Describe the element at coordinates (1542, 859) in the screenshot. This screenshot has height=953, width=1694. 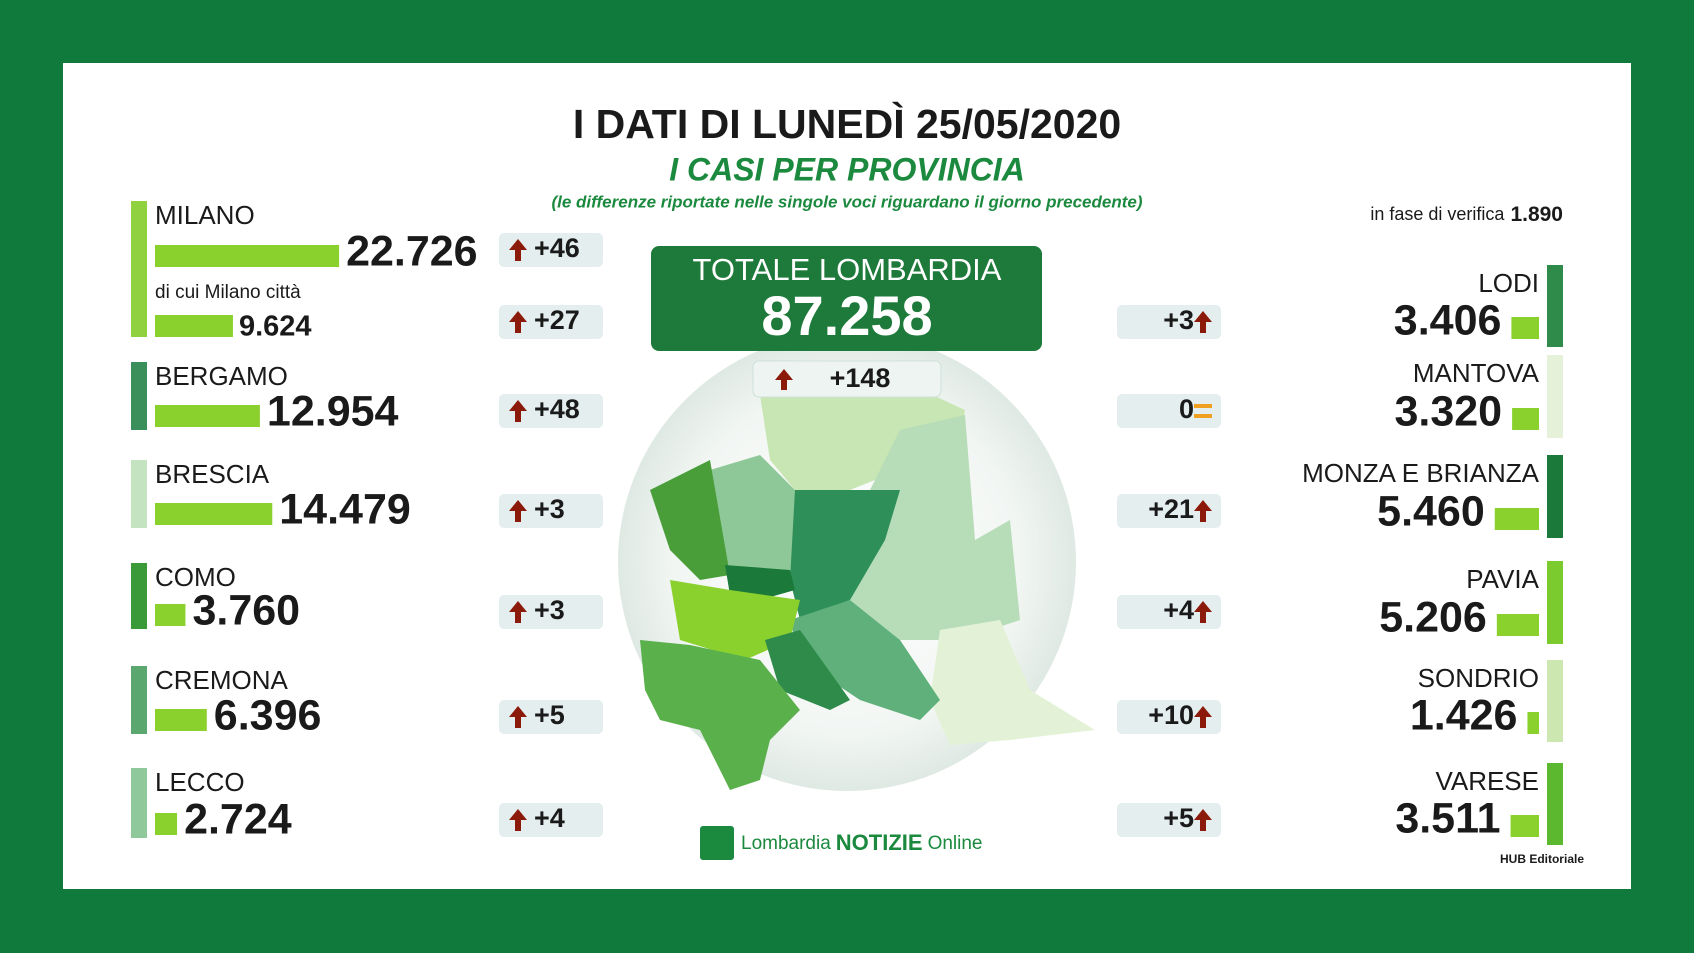
I see `credit: HUB Editoriale` at that location.